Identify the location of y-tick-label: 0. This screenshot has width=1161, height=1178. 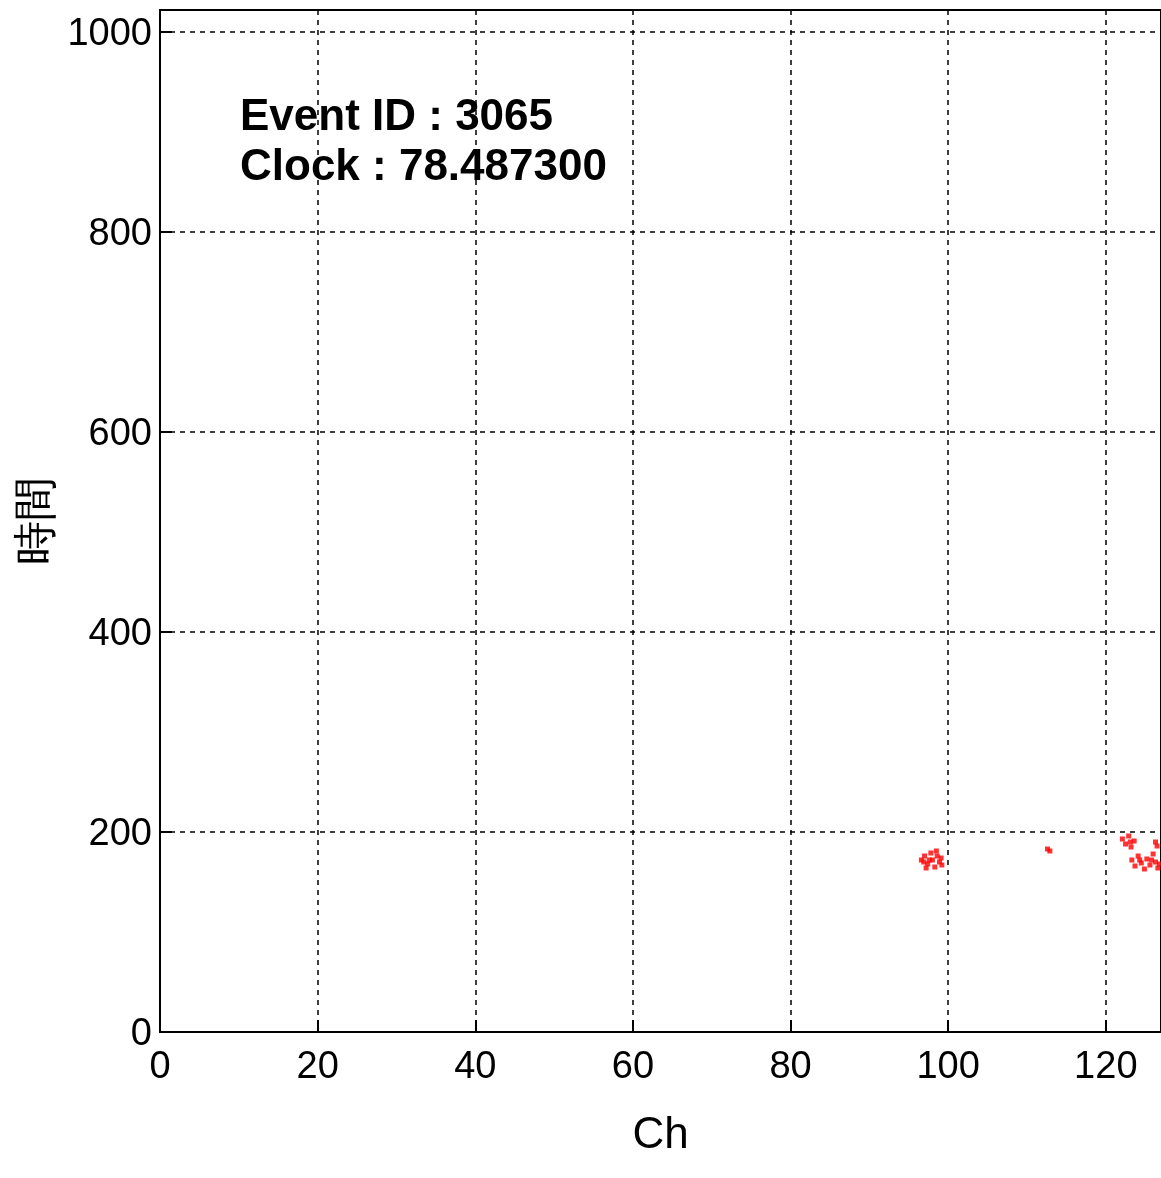
(141, 1032).